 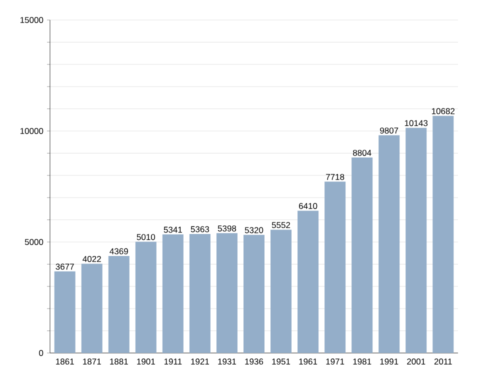 I want to click on x-tick-label: 1981, so click(x=362, y=361).